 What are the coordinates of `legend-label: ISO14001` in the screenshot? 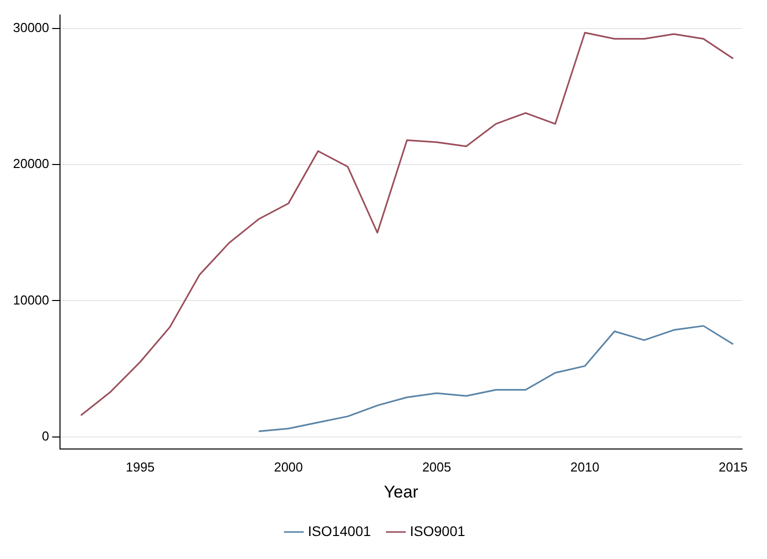 It's located at (340, 530).